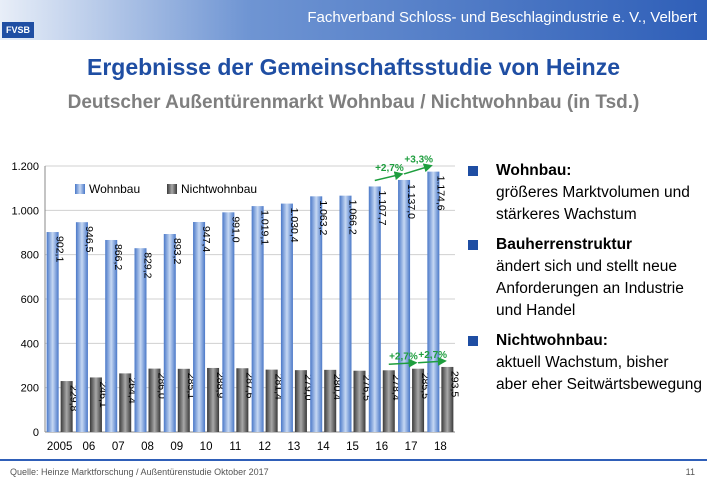 The width and height of the screenshot is (707, 500). What do you see at coordinates (382, 207) in the screenshot?
I see `wohnbau-value-label: 1.107,7` at bounding box center [382, 207].